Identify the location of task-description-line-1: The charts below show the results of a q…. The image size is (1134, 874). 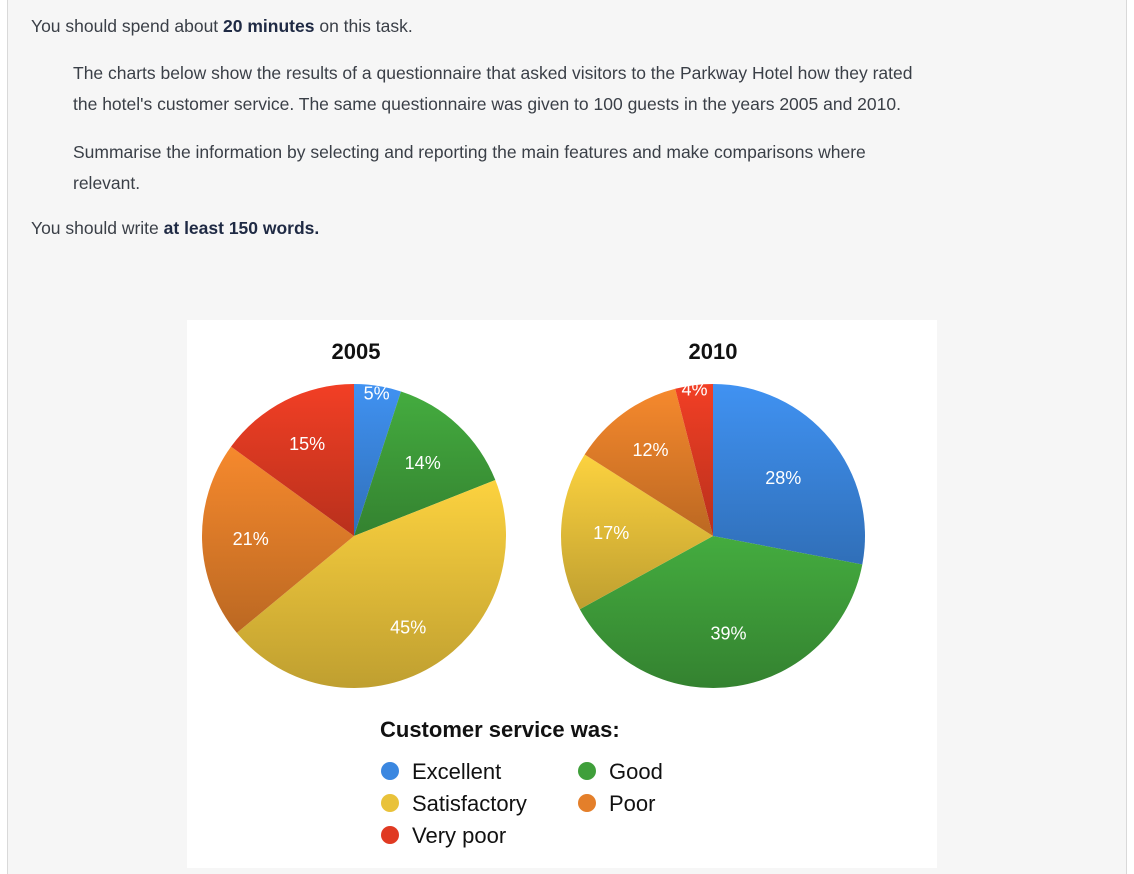
(493, 73).